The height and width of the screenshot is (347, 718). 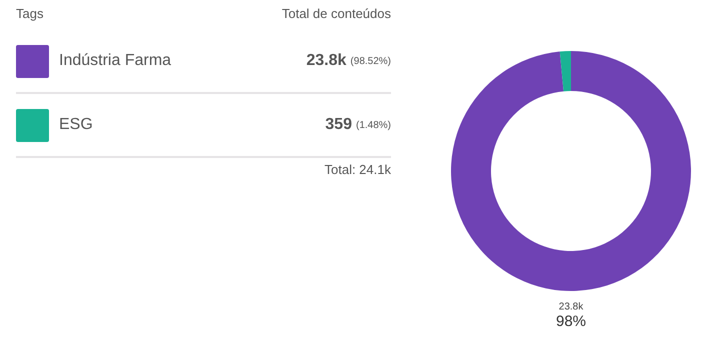 I want to click on legend-label: ESG, so click(x=76, y=125).